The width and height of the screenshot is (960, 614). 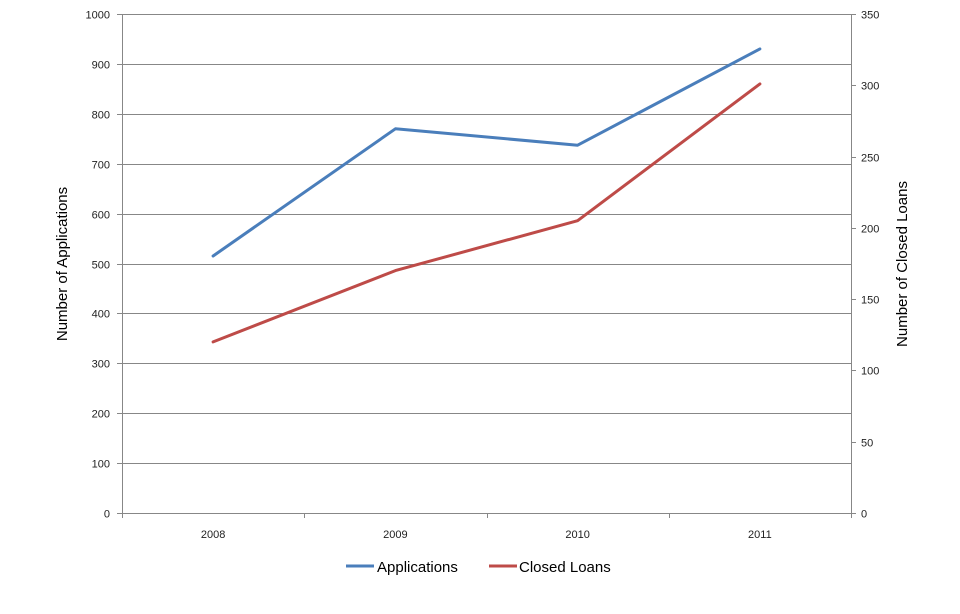 What do you see at coordinates (101, 166) in the screenshot?
I see `left-tick-label: 700` at bounding box center [101, 166].